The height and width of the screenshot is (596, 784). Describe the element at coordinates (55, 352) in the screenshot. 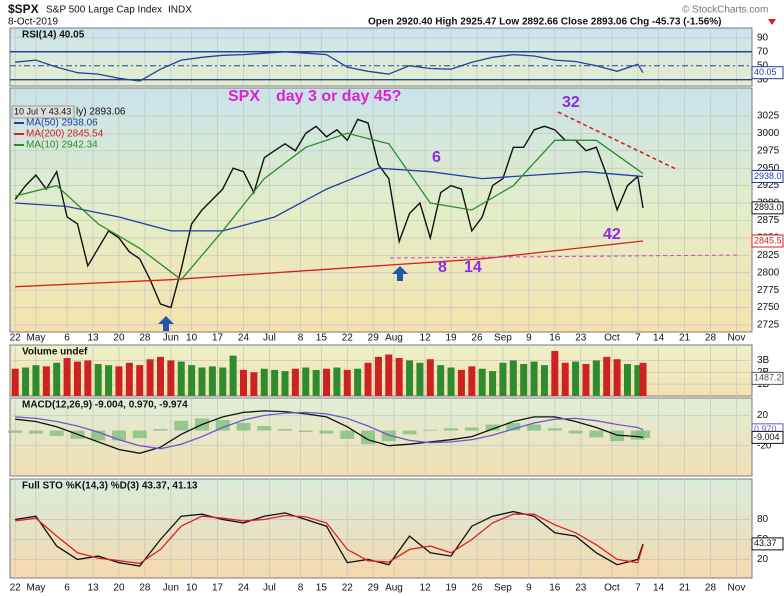

I see `panel-title: Volume undef` at that location.